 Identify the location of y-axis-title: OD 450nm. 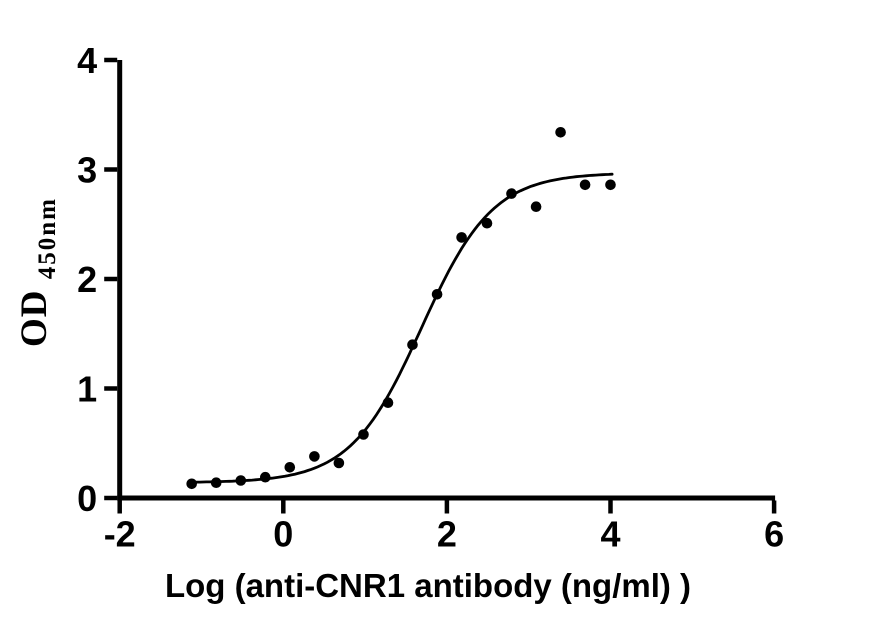
(37, 272).